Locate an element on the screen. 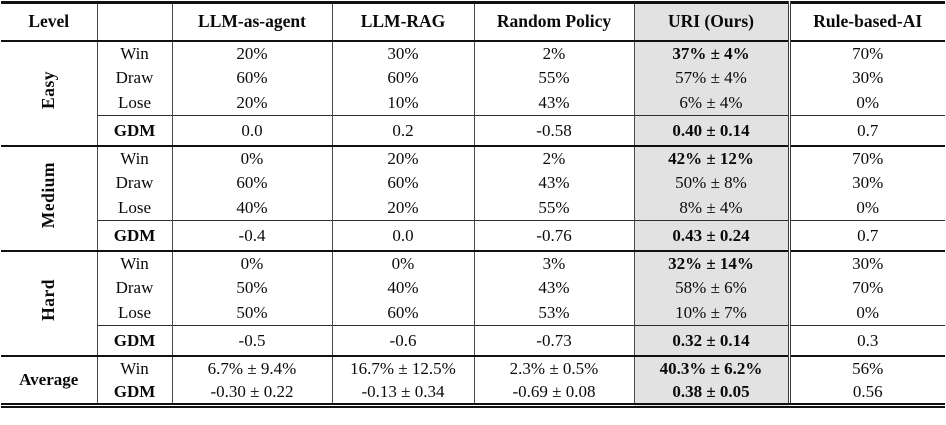 Image resolution: width=946 pixels, height=425 pixels. cell-value: -0.4 is located at coordinates (251, 235).